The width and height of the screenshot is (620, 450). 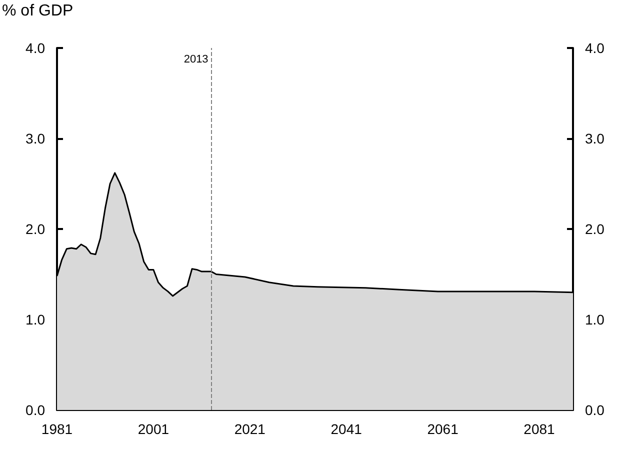 What do you see at coordinates (57, 429) in the screenshot?
I see `x-tick-label: 1981` at bounding box center [57, 429].